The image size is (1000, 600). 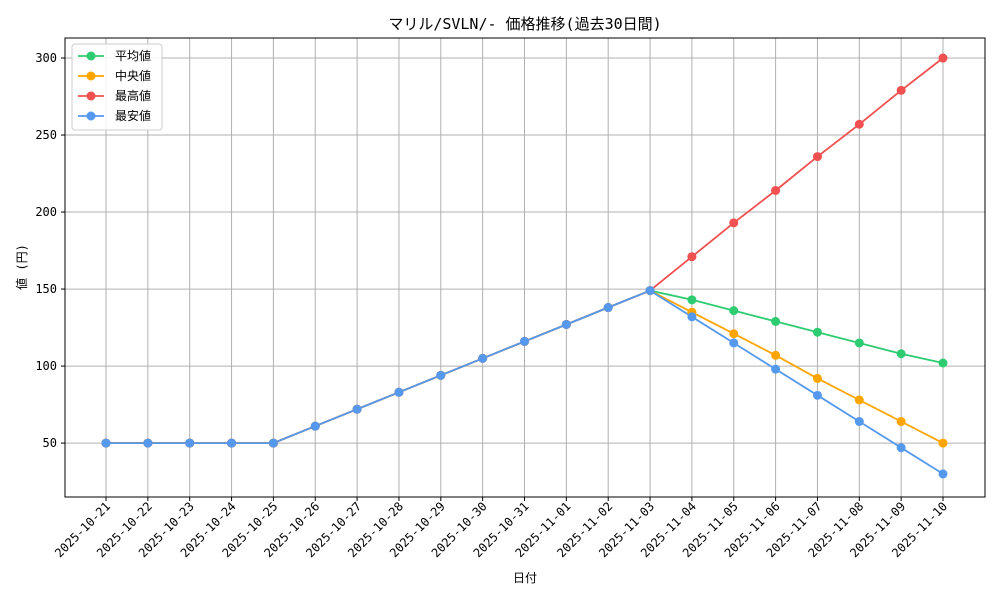 What do you see at coordinates (117, 87) in the screenshot?
I see `legend-box` at bounding box center [117, 87].